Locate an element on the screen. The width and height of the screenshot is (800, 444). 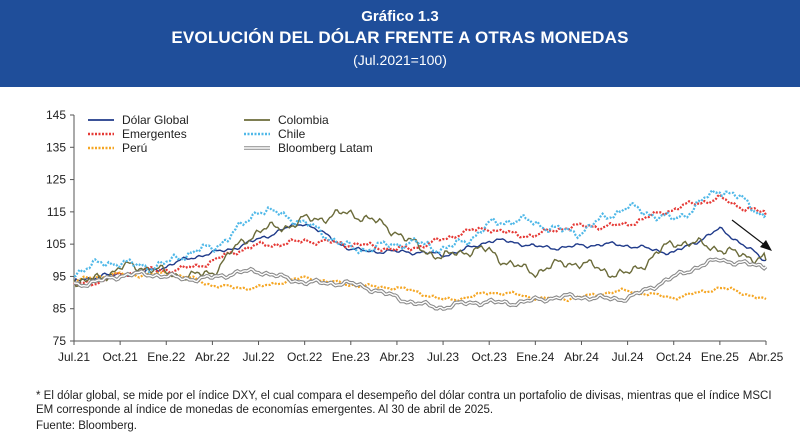
x-tick-label: Oct.21 is located at coordinates (120, 357).